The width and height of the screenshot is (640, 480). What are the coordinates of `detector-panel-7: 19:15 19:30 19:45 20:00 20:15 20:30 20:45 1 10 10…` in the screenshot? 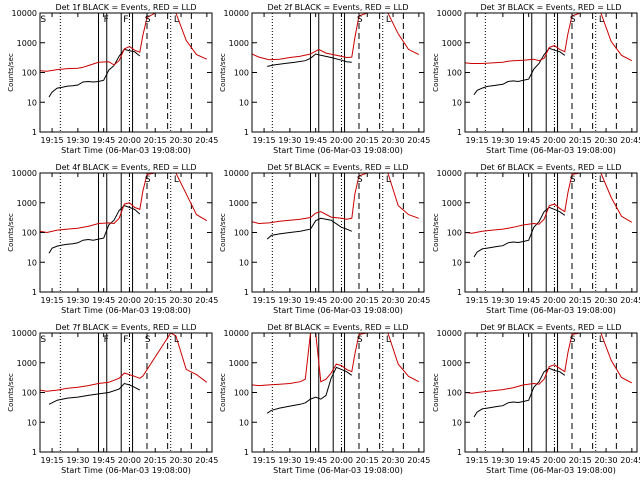 It's located at (112, 399).